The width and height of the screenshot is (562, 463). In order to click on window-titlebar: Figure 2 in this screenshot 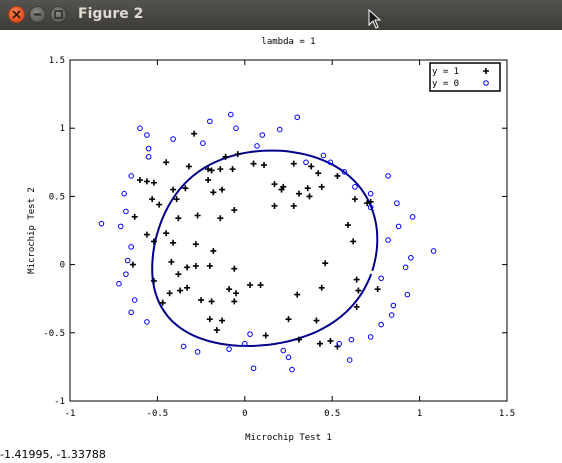, I will do `click(281, 15)`.